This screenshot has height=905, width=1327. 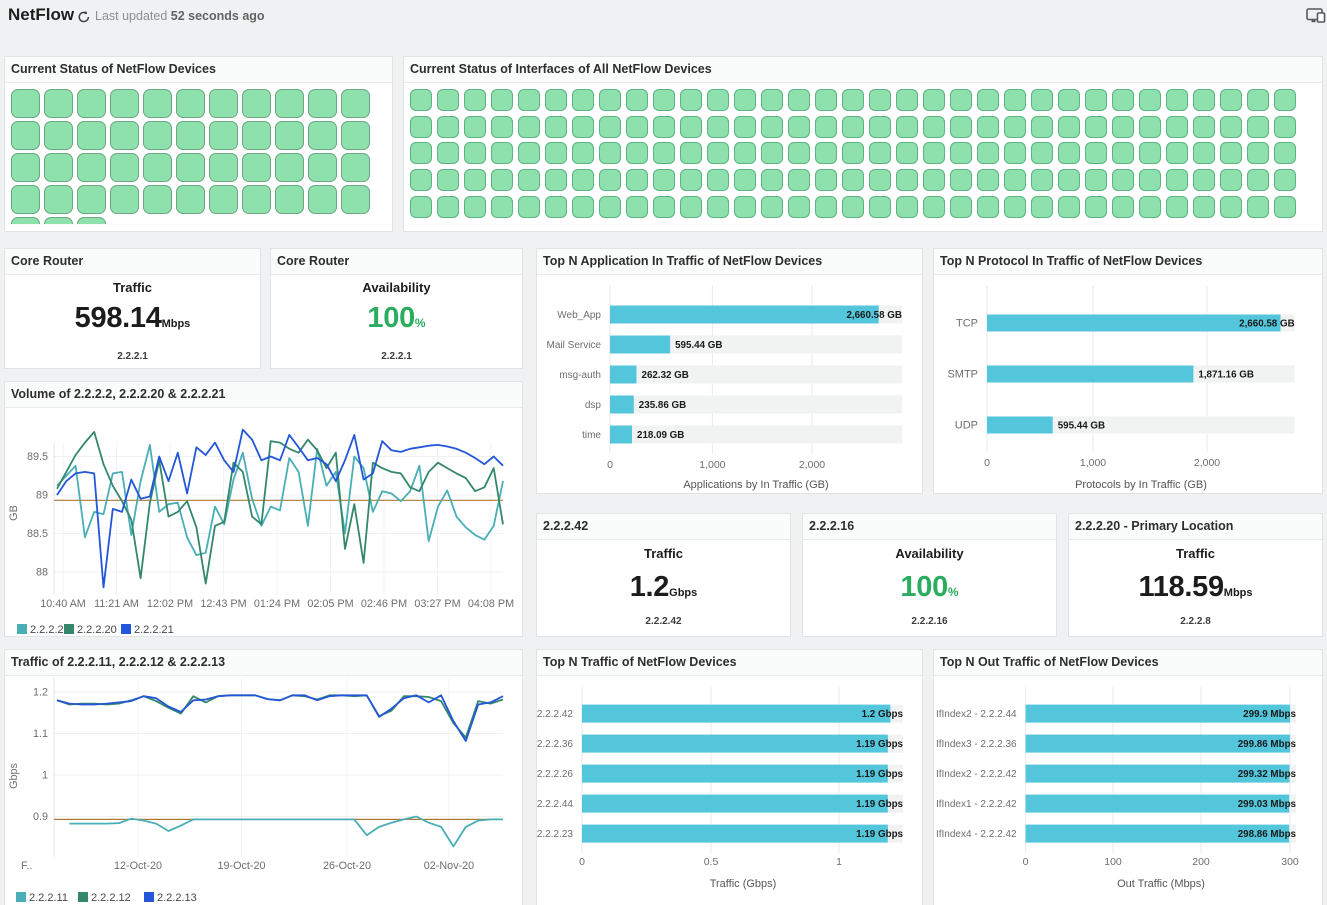 What do you see at coordinates (555, 804) in the screenshot?
I see `svg-text: 2.2.2.44` at bounding box center [555, 804].